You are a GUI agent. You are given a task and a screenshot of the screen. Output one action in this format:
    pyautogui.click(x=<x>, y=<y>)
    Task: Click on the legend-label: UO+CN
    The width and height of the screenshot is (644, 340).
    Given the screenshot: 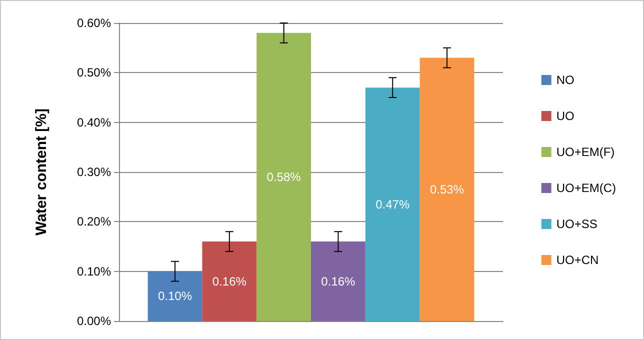 What is the action you would take?
    pyautogui.click(x=577, y=260)
    